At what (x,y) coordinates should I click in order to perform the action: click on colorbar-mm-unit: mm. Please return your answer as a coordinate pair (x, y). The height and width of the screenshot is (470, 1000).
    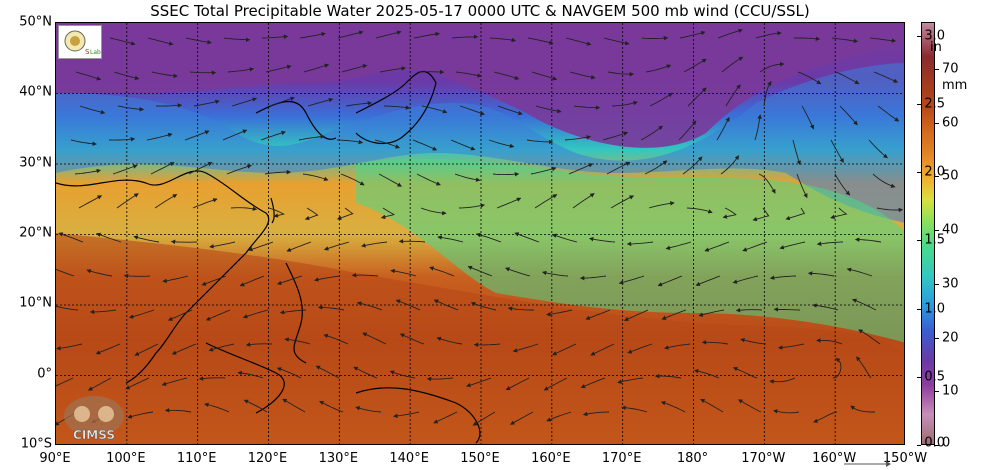
    Looking at the image, I should click on (955, 85).